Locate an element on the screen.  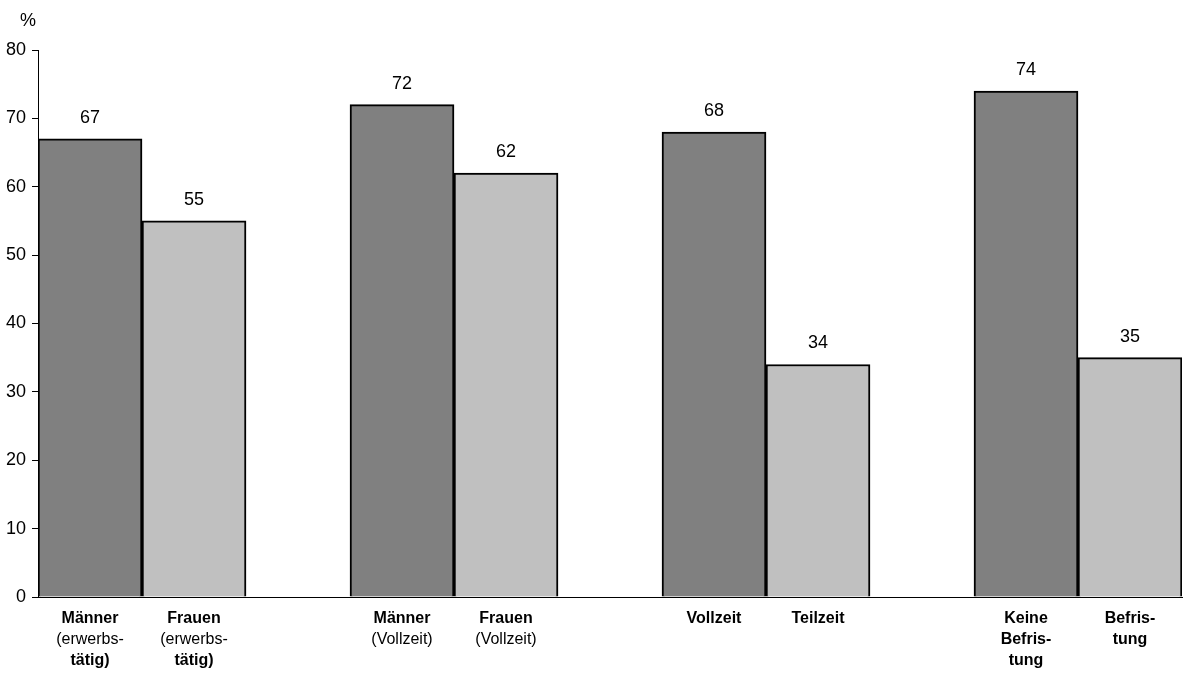
data-label: 62 is located at coordinates (506, 151).